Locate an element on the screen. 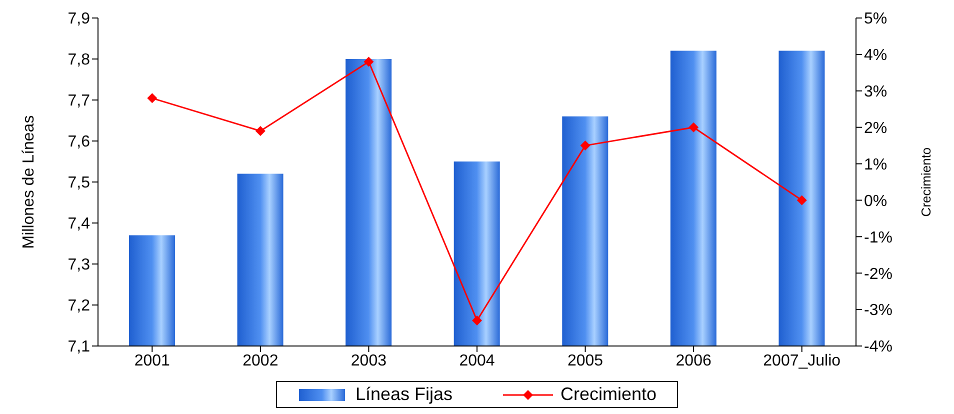 Image resolution: width=954 pixels, height=414 pixels. y-axis-title: Millones de Líneas is located at coordinates (29, 182).